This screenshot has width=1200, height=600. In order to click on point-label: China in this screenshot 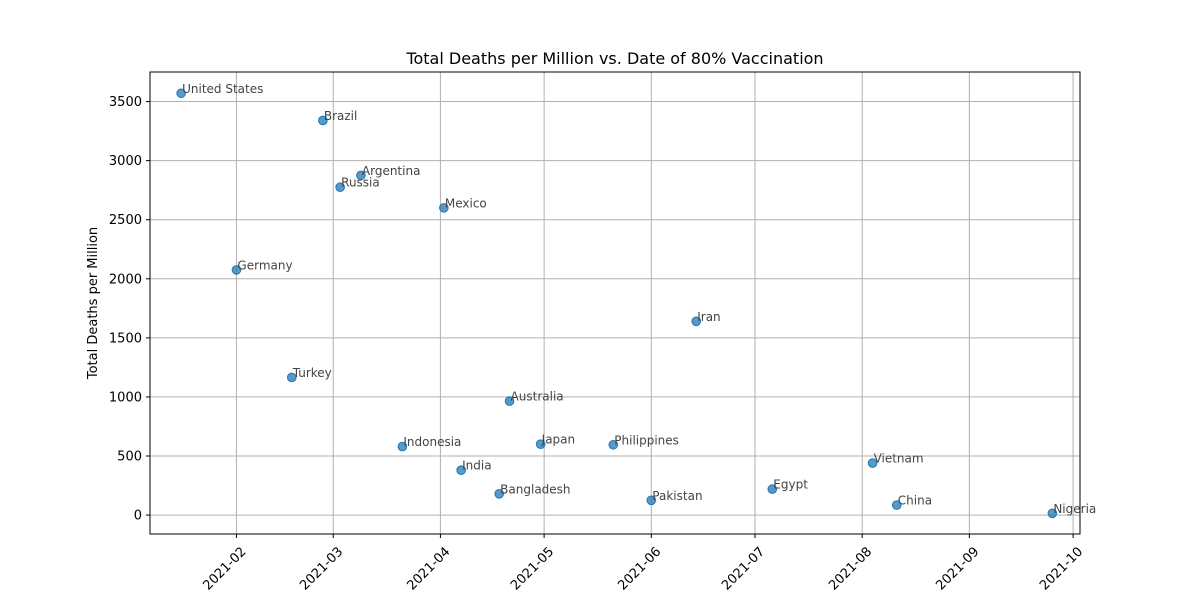, I will do `click(915, 501)`.